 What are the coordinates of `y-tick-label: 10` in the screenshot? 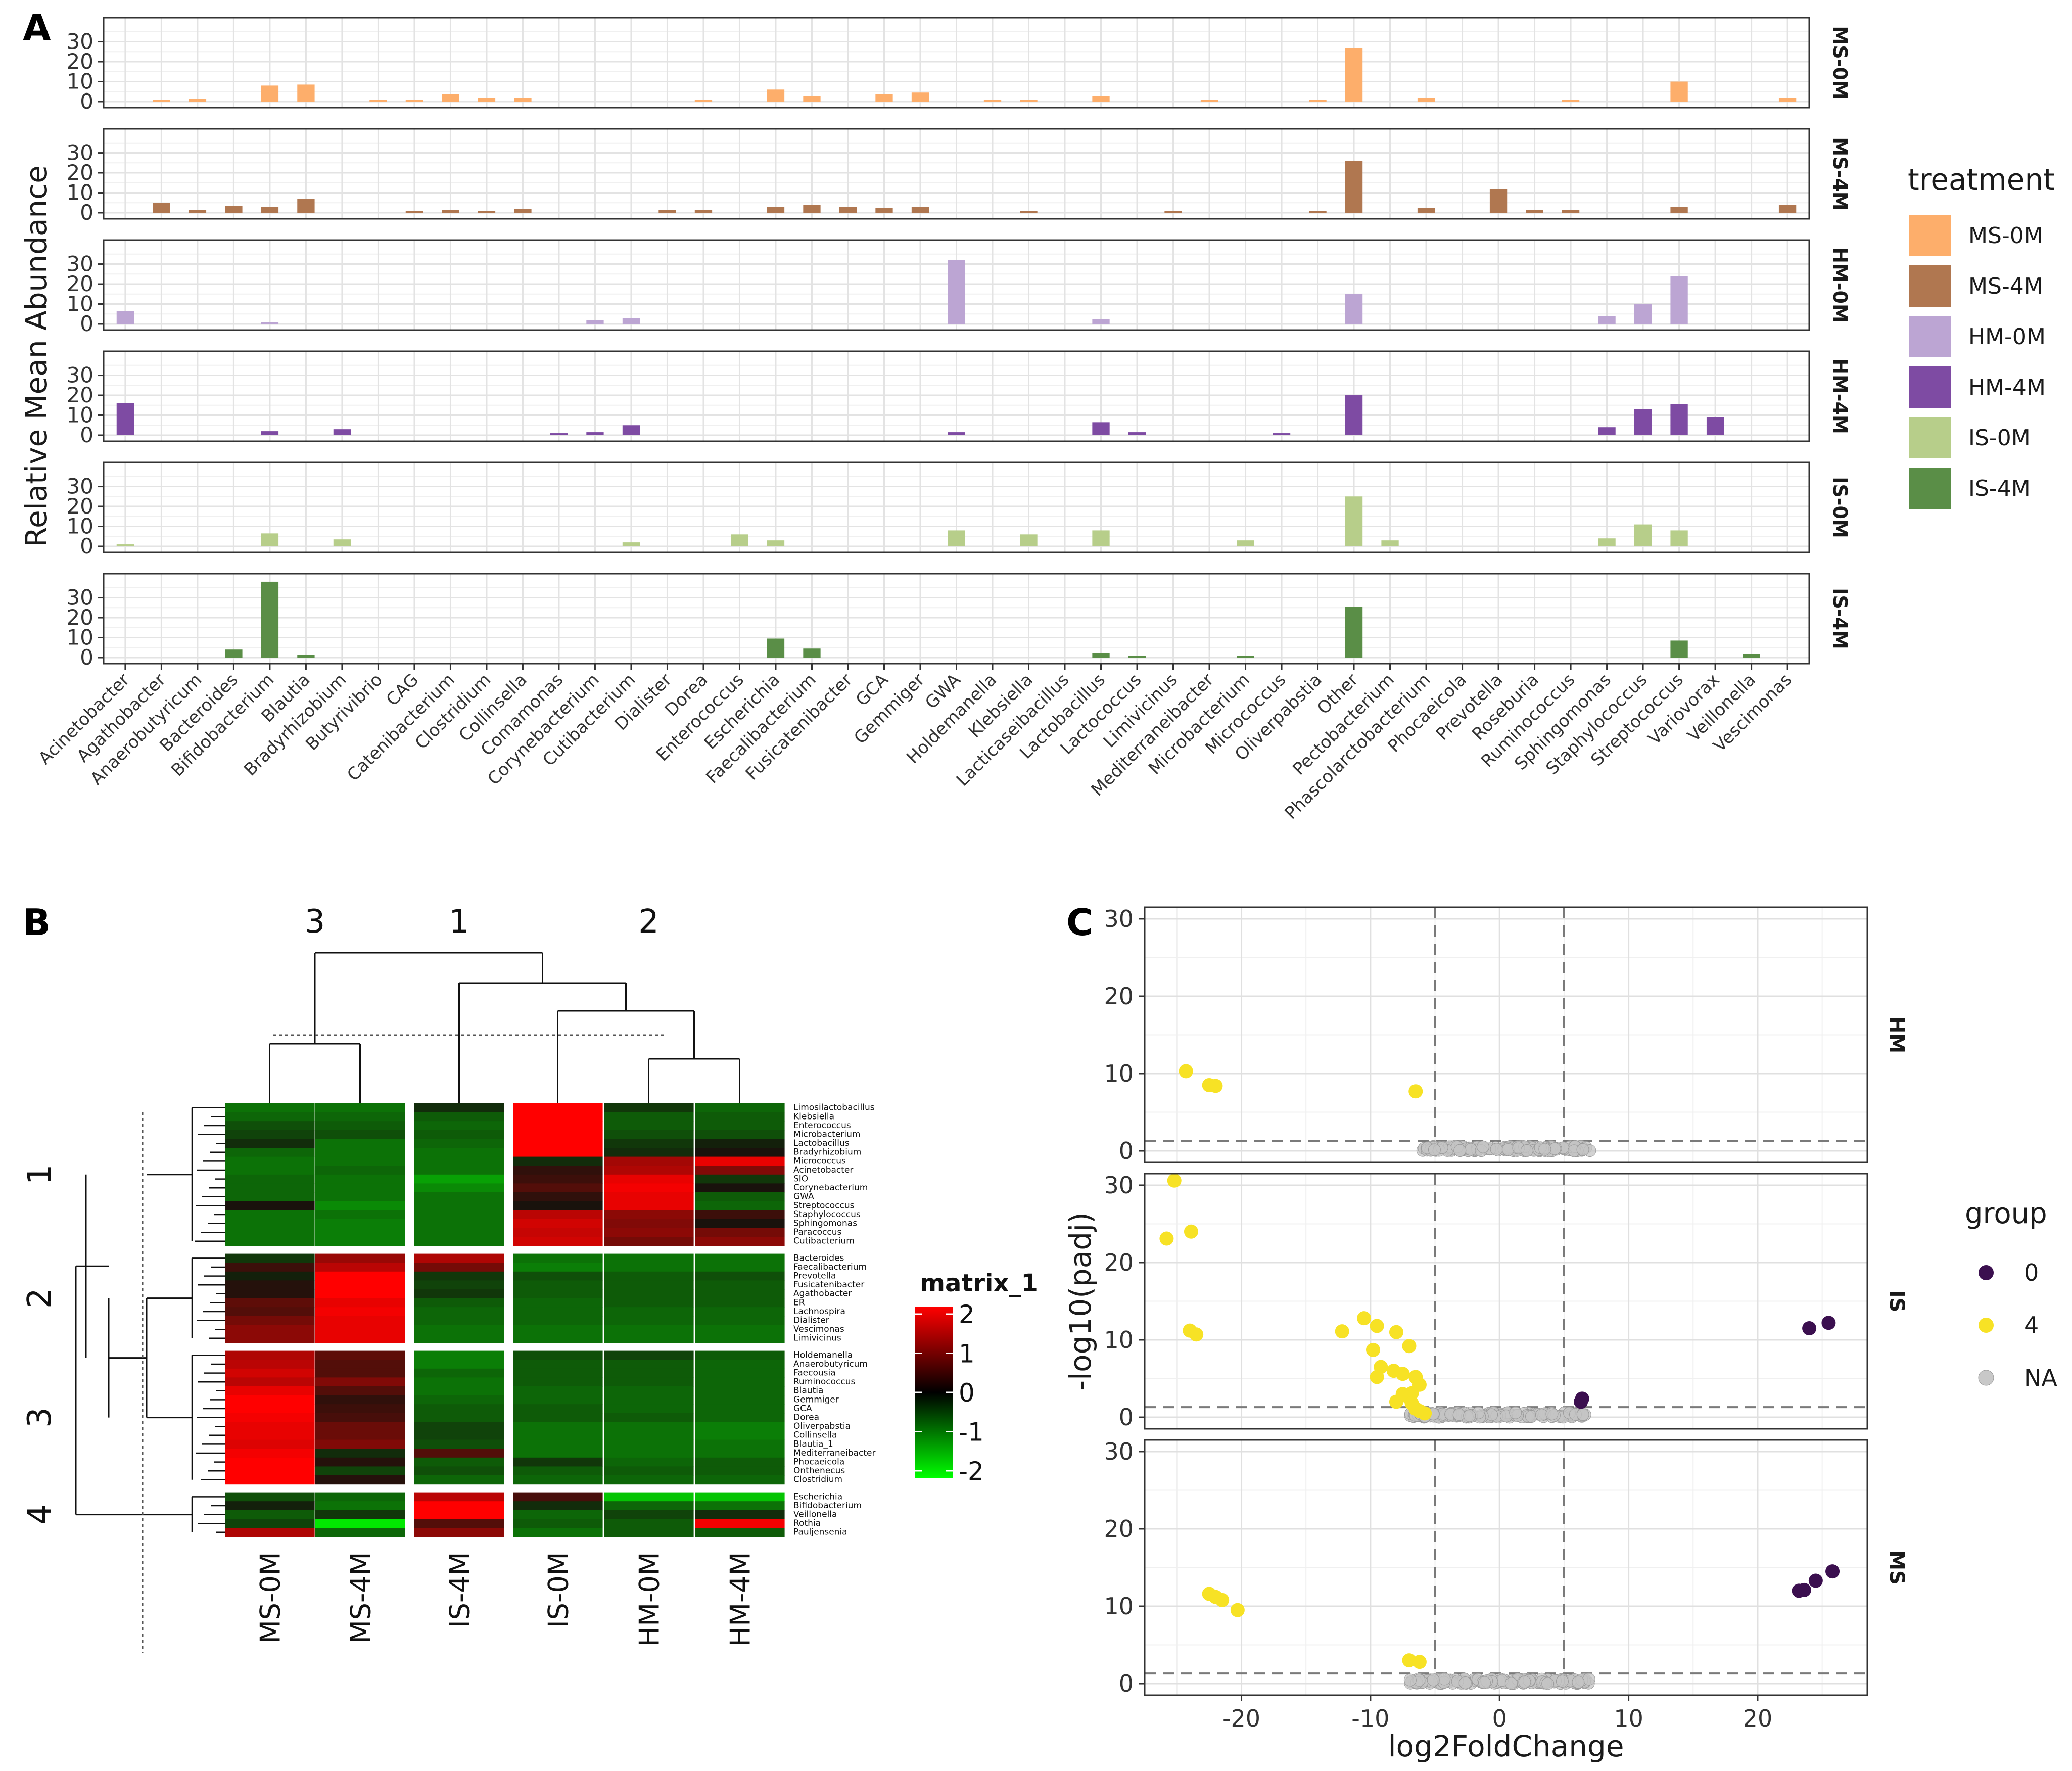 It's located at (80, 637).